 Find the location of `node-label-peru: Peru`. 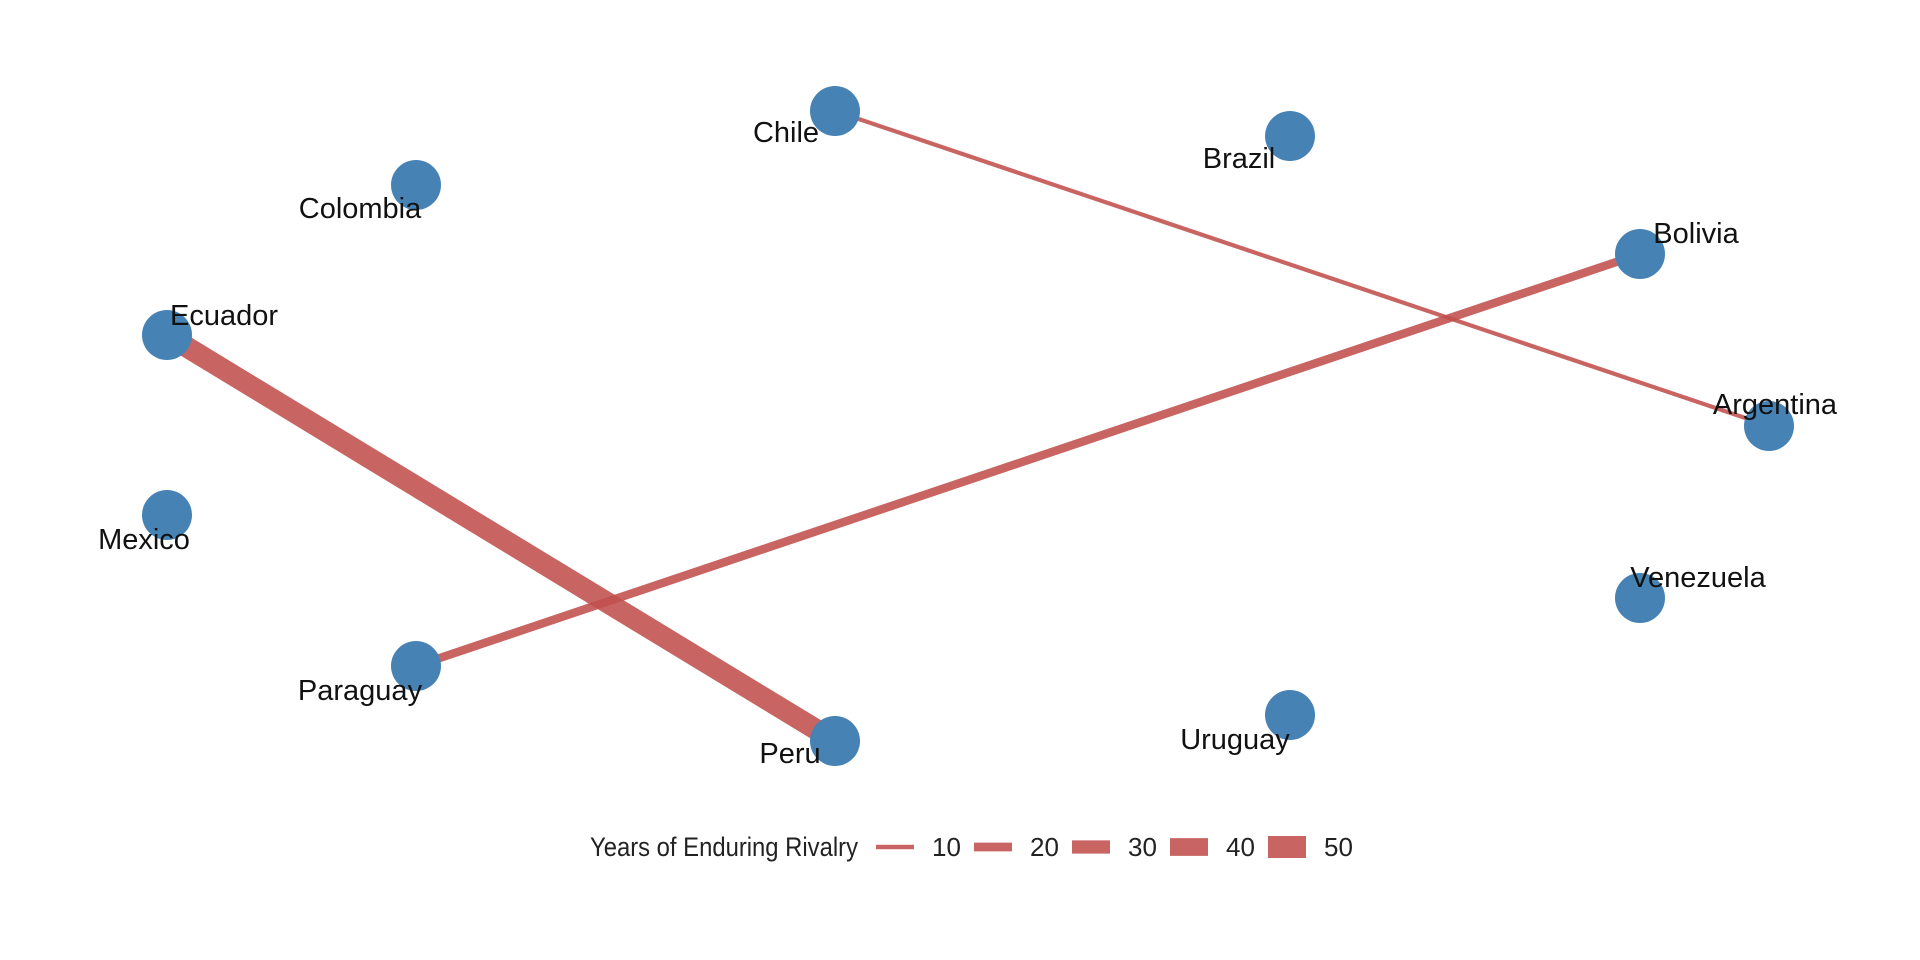

node-label-peru: Peru is located at coordinates (789, 754).